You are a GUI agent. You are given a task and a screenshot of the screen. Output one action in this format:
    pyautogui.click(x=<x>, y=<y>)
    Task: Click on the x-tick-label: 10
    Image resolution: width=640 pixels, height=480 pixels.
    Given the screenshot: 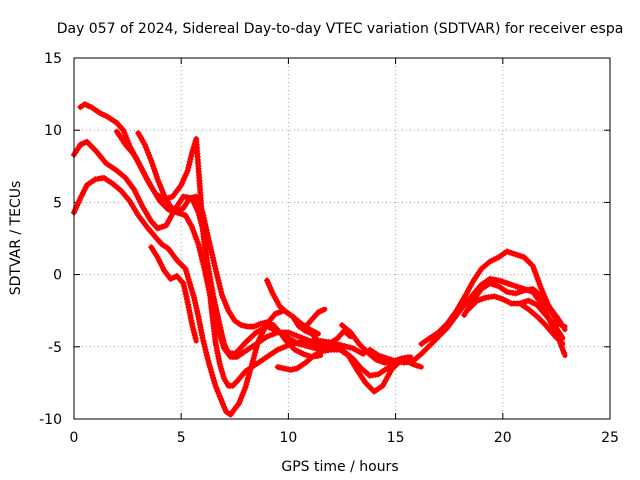 What is the action you would take?
    pyautogui.click(x=288, y=438)
    